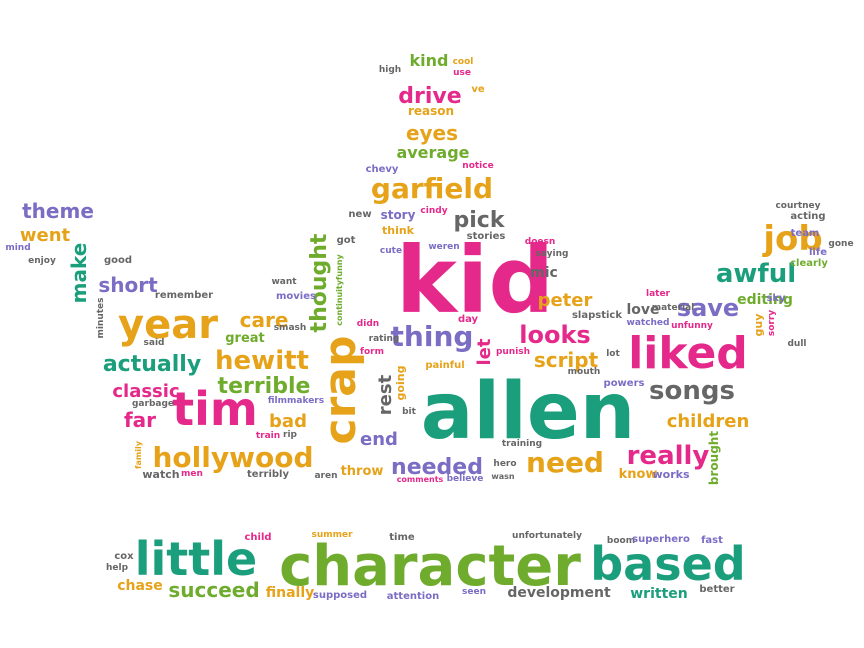 This screenshot has width=864, height=648. I want to click on word-use: use, so click(462, 73).